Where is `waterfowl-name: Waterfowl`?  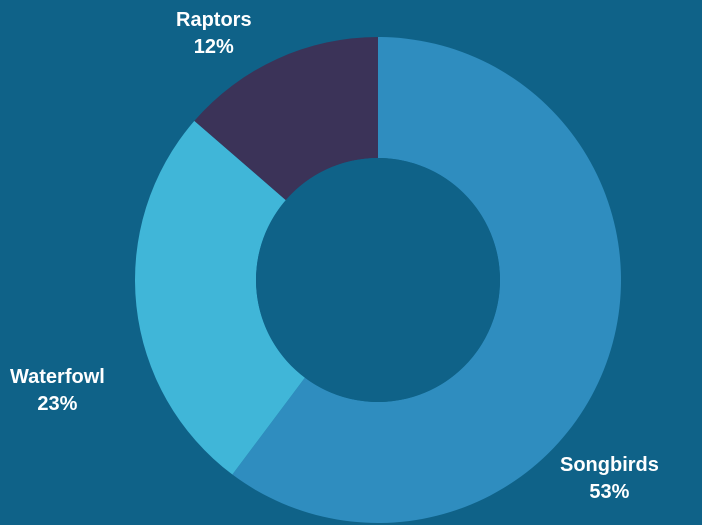
waterfowl-name: Waterfowl is located at coordinates (57, 377).